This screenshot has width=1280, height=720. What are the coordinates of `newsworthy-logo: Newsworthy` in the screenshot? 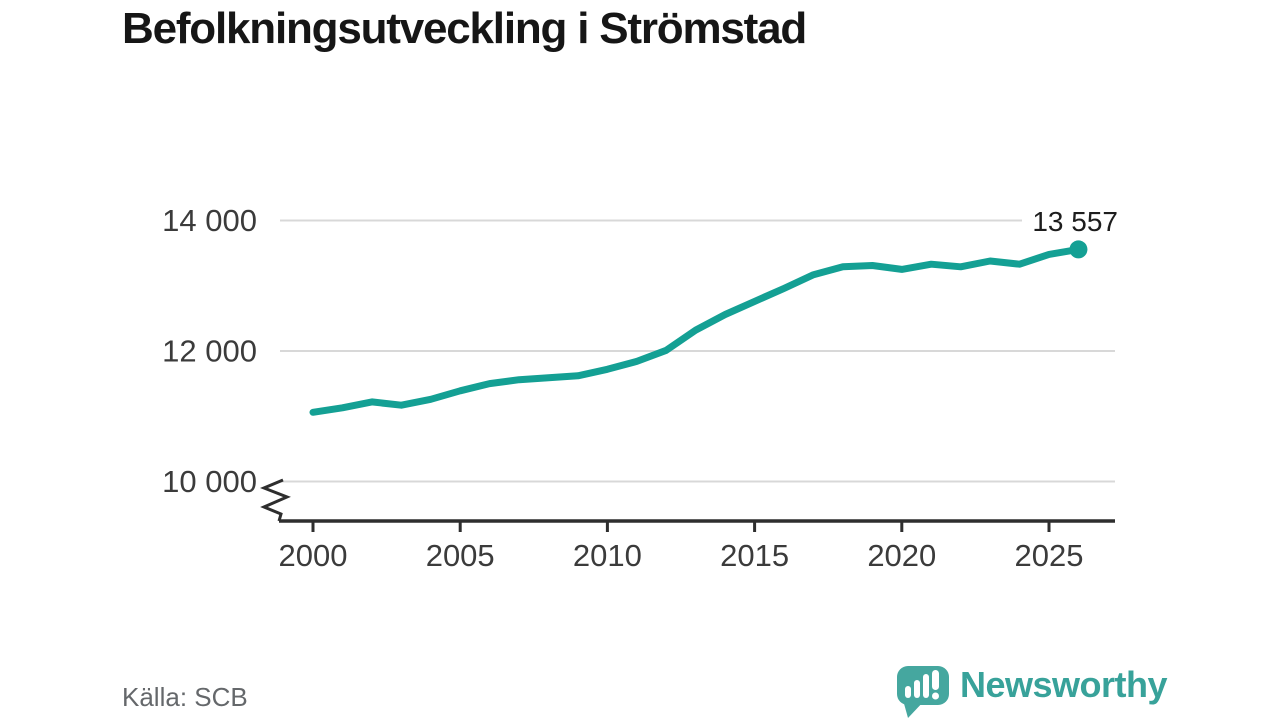 It's located at (1032, 692).